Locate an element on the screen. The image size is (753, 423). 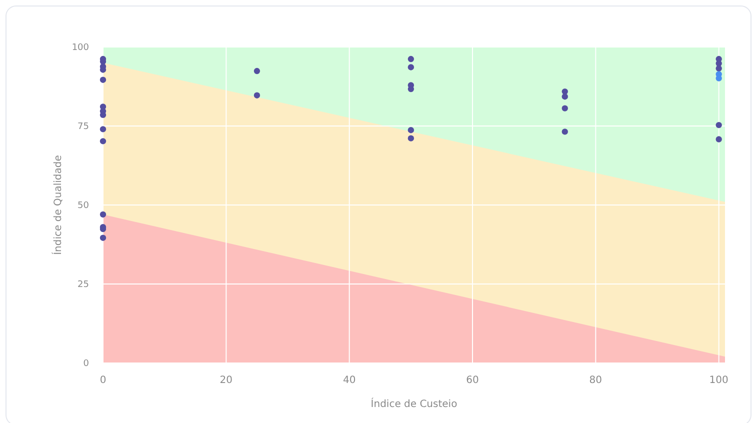
y-tick-label: 50 is located at coordinates (84, 206).